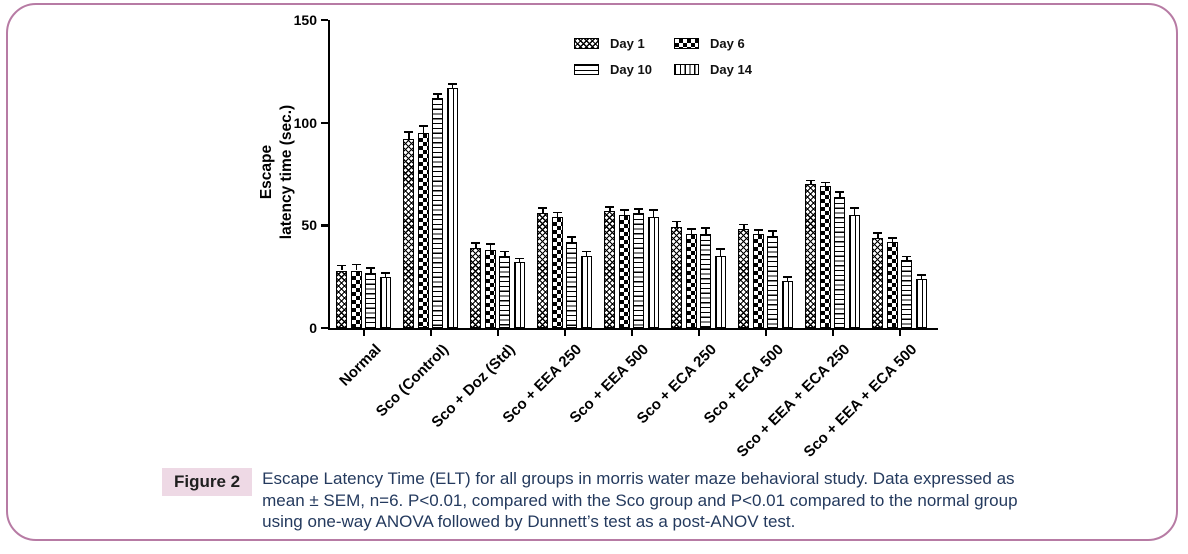 Image resolution: width=1188 pixels, height=554 pixels. What do you see at coordinates (713, 43) in the screenshot?
I see `legend-item: Day 6` at bounding box center [713, 43].